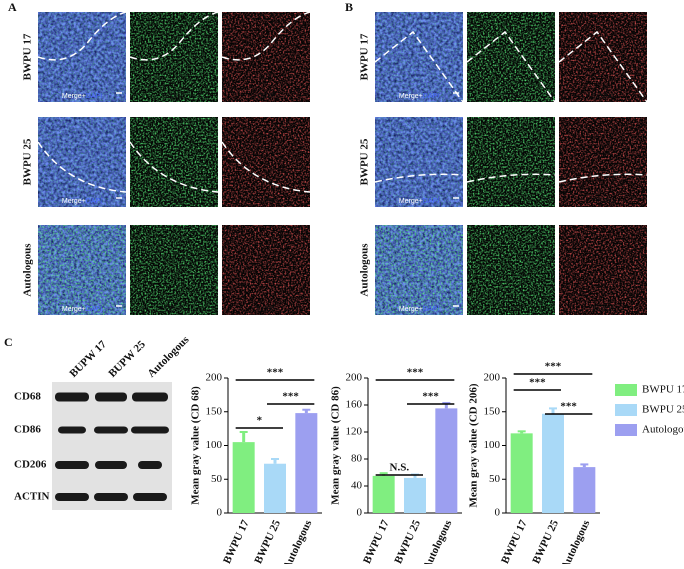 The height and width of the screenshot is (569, 684). I want to click on y-tick-label: 120, so click(354, 432).